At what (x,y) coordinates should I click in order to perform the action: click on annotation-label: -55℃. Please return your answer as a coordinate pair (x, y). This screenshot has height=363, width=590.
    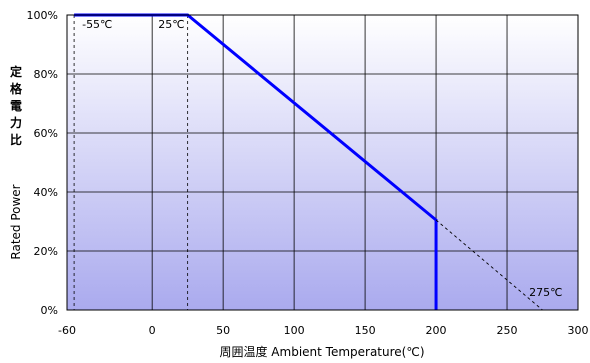
    Looking at the image, I should click on (97, 24).